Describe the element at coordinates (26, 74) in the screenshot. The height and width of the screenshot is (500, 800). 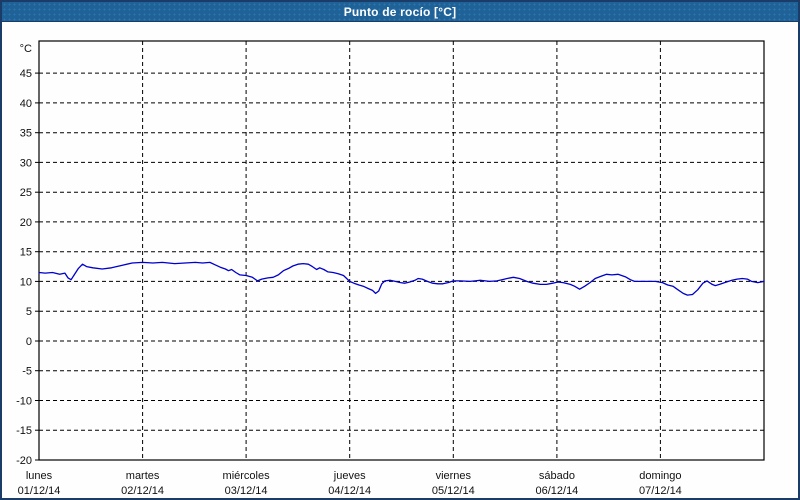
I see `y-axis-label: 45` at that location.